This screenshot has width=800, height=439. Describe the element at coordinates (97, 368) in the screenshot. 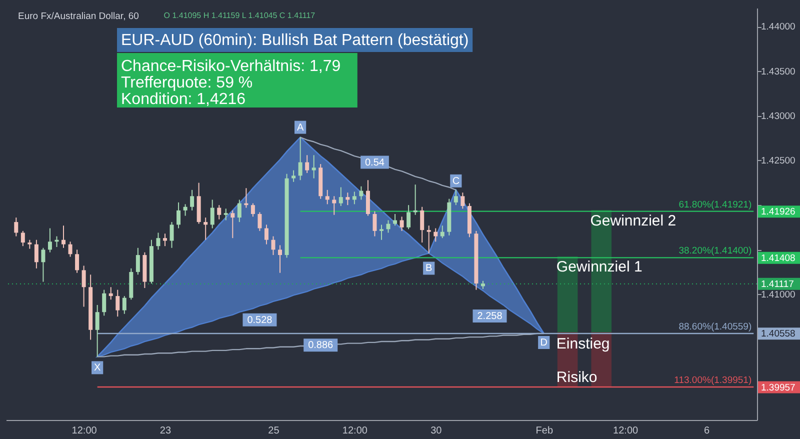

I see `annotation: X` at that location.